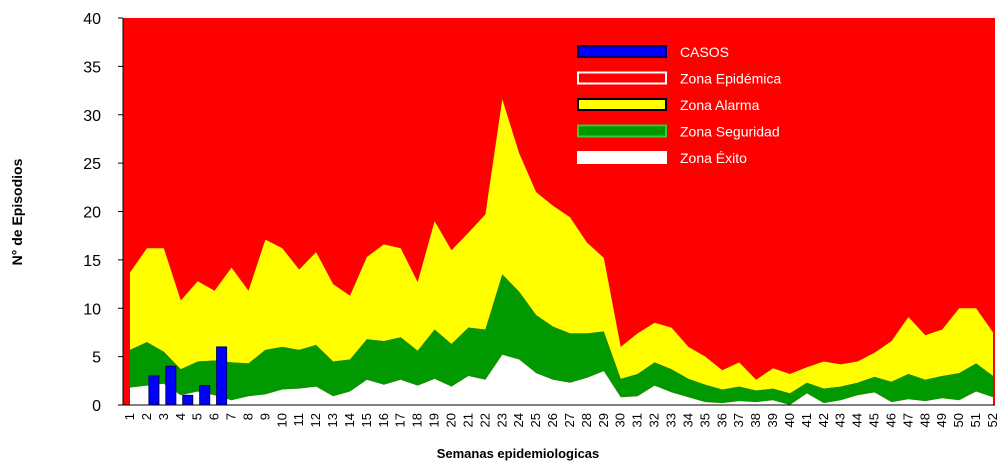 The image size is (1000, 465). What do you see at coordinates (451, 420) in the screenshot?
I see `x-tick-label: 20` at bounding box center [451, 420].